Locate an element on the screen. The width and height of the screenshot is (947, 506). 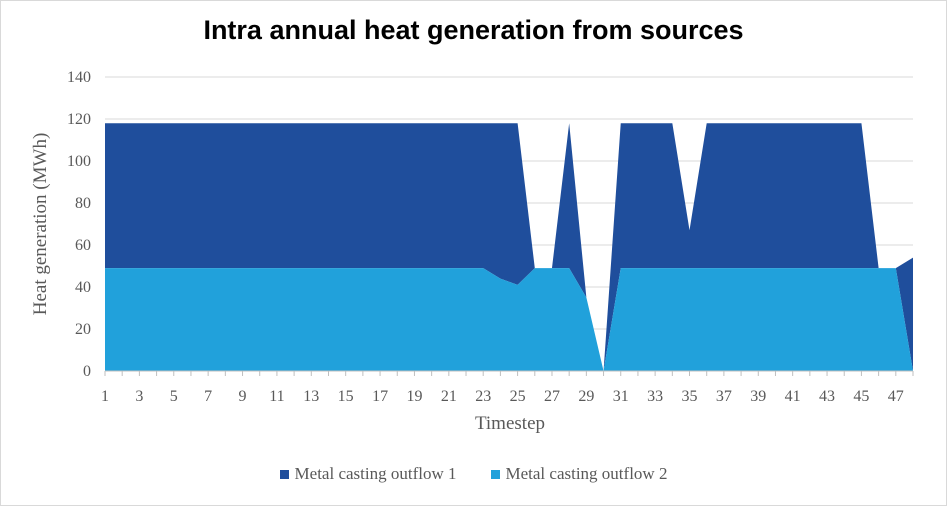
y-tick-label-80: 80 is located at coordinates (83, 203).